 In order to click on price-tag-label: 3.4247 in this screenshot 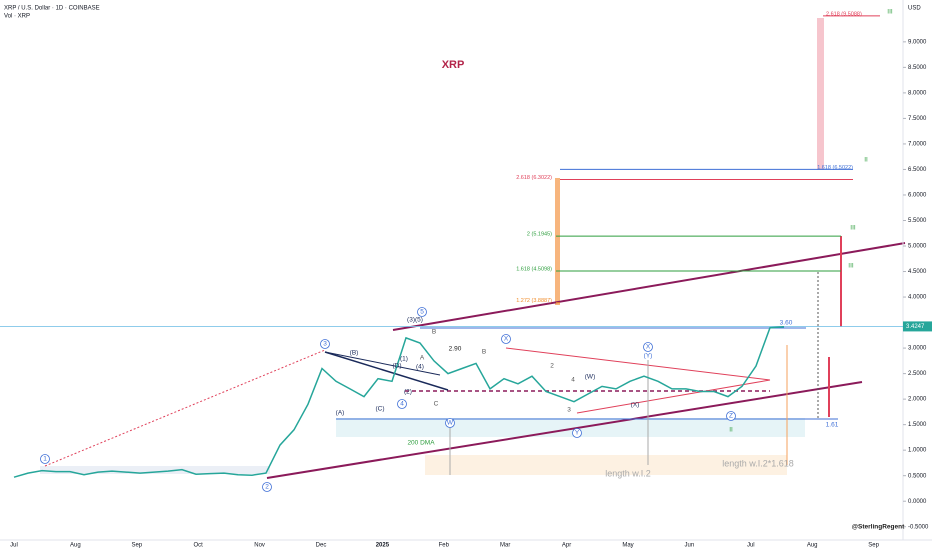, I will do `click(915, 327)`.